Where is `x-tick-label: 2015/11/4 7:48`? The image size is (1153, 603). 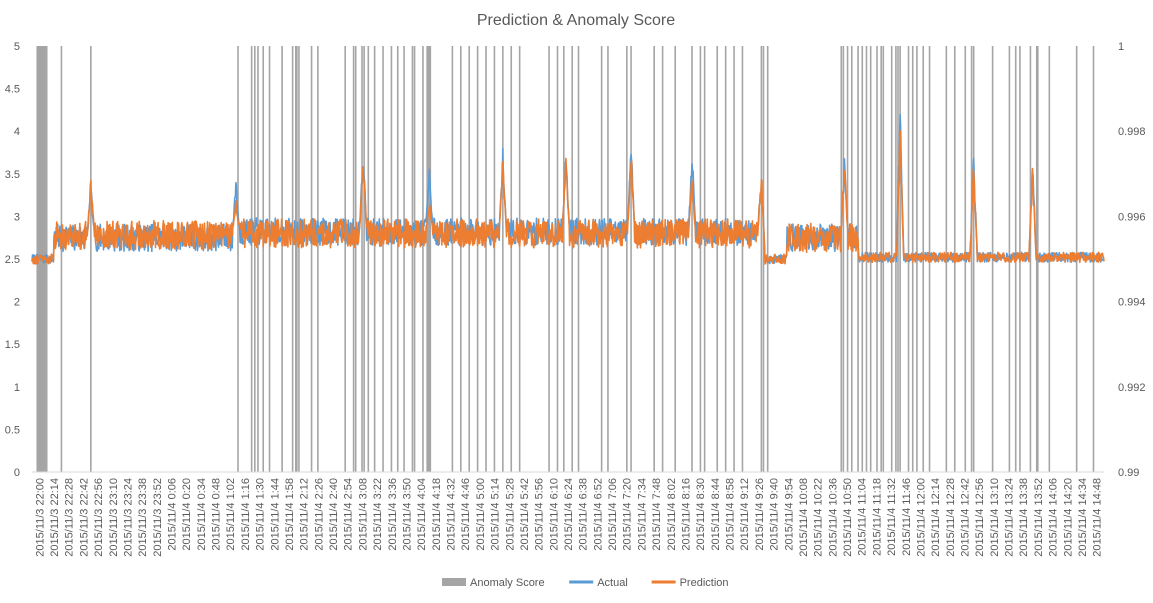
x-tick-label: 2015/11/4 7:48 is located at coordinates (657, 514).